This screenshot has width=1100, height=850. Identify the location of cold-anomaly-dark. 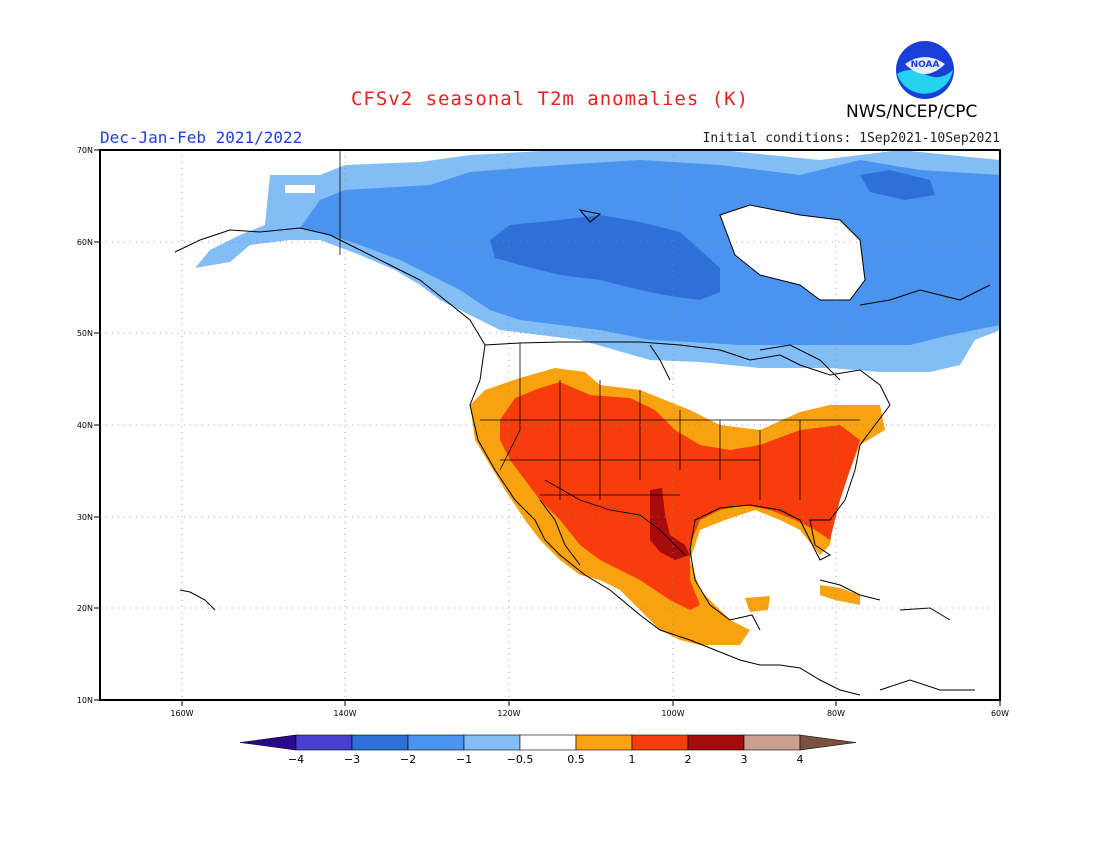
(605, 257).